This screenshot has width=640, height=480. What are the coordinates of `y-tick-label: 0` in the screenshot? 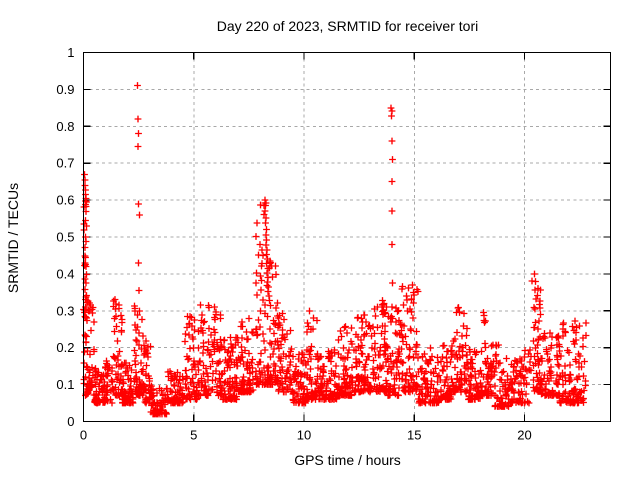 It's located at (70, 421).